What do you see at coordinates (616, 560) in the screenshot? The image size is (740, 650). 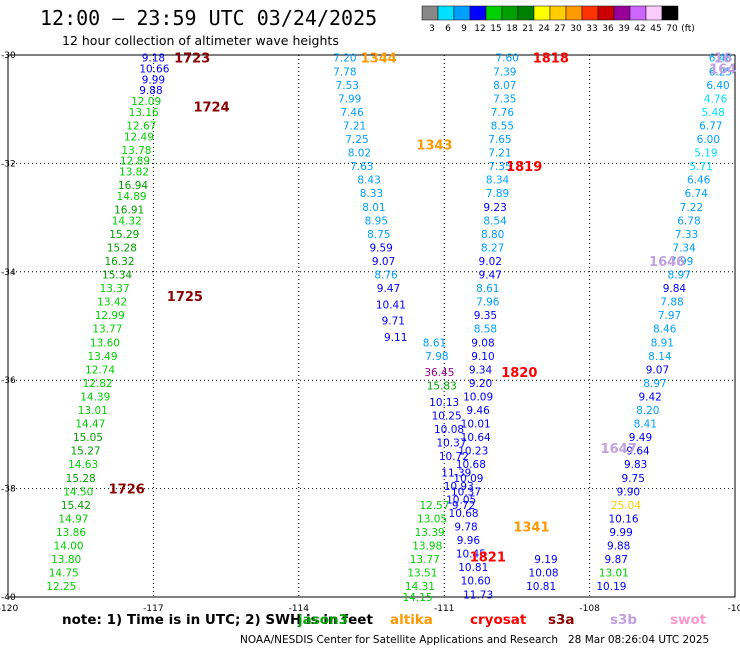 I see `swh-value: 9.87` at bounding box center [616, 560].